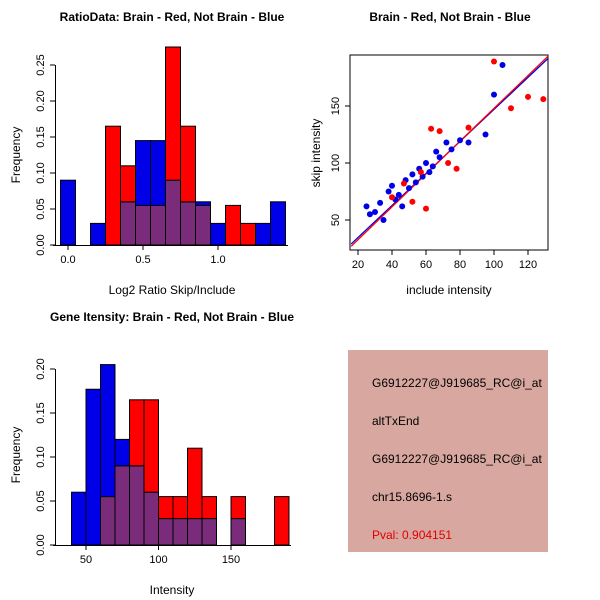  Describe the element at coordinates (426, 265) in the screenshot. I see `tick-label: 60` at that location.